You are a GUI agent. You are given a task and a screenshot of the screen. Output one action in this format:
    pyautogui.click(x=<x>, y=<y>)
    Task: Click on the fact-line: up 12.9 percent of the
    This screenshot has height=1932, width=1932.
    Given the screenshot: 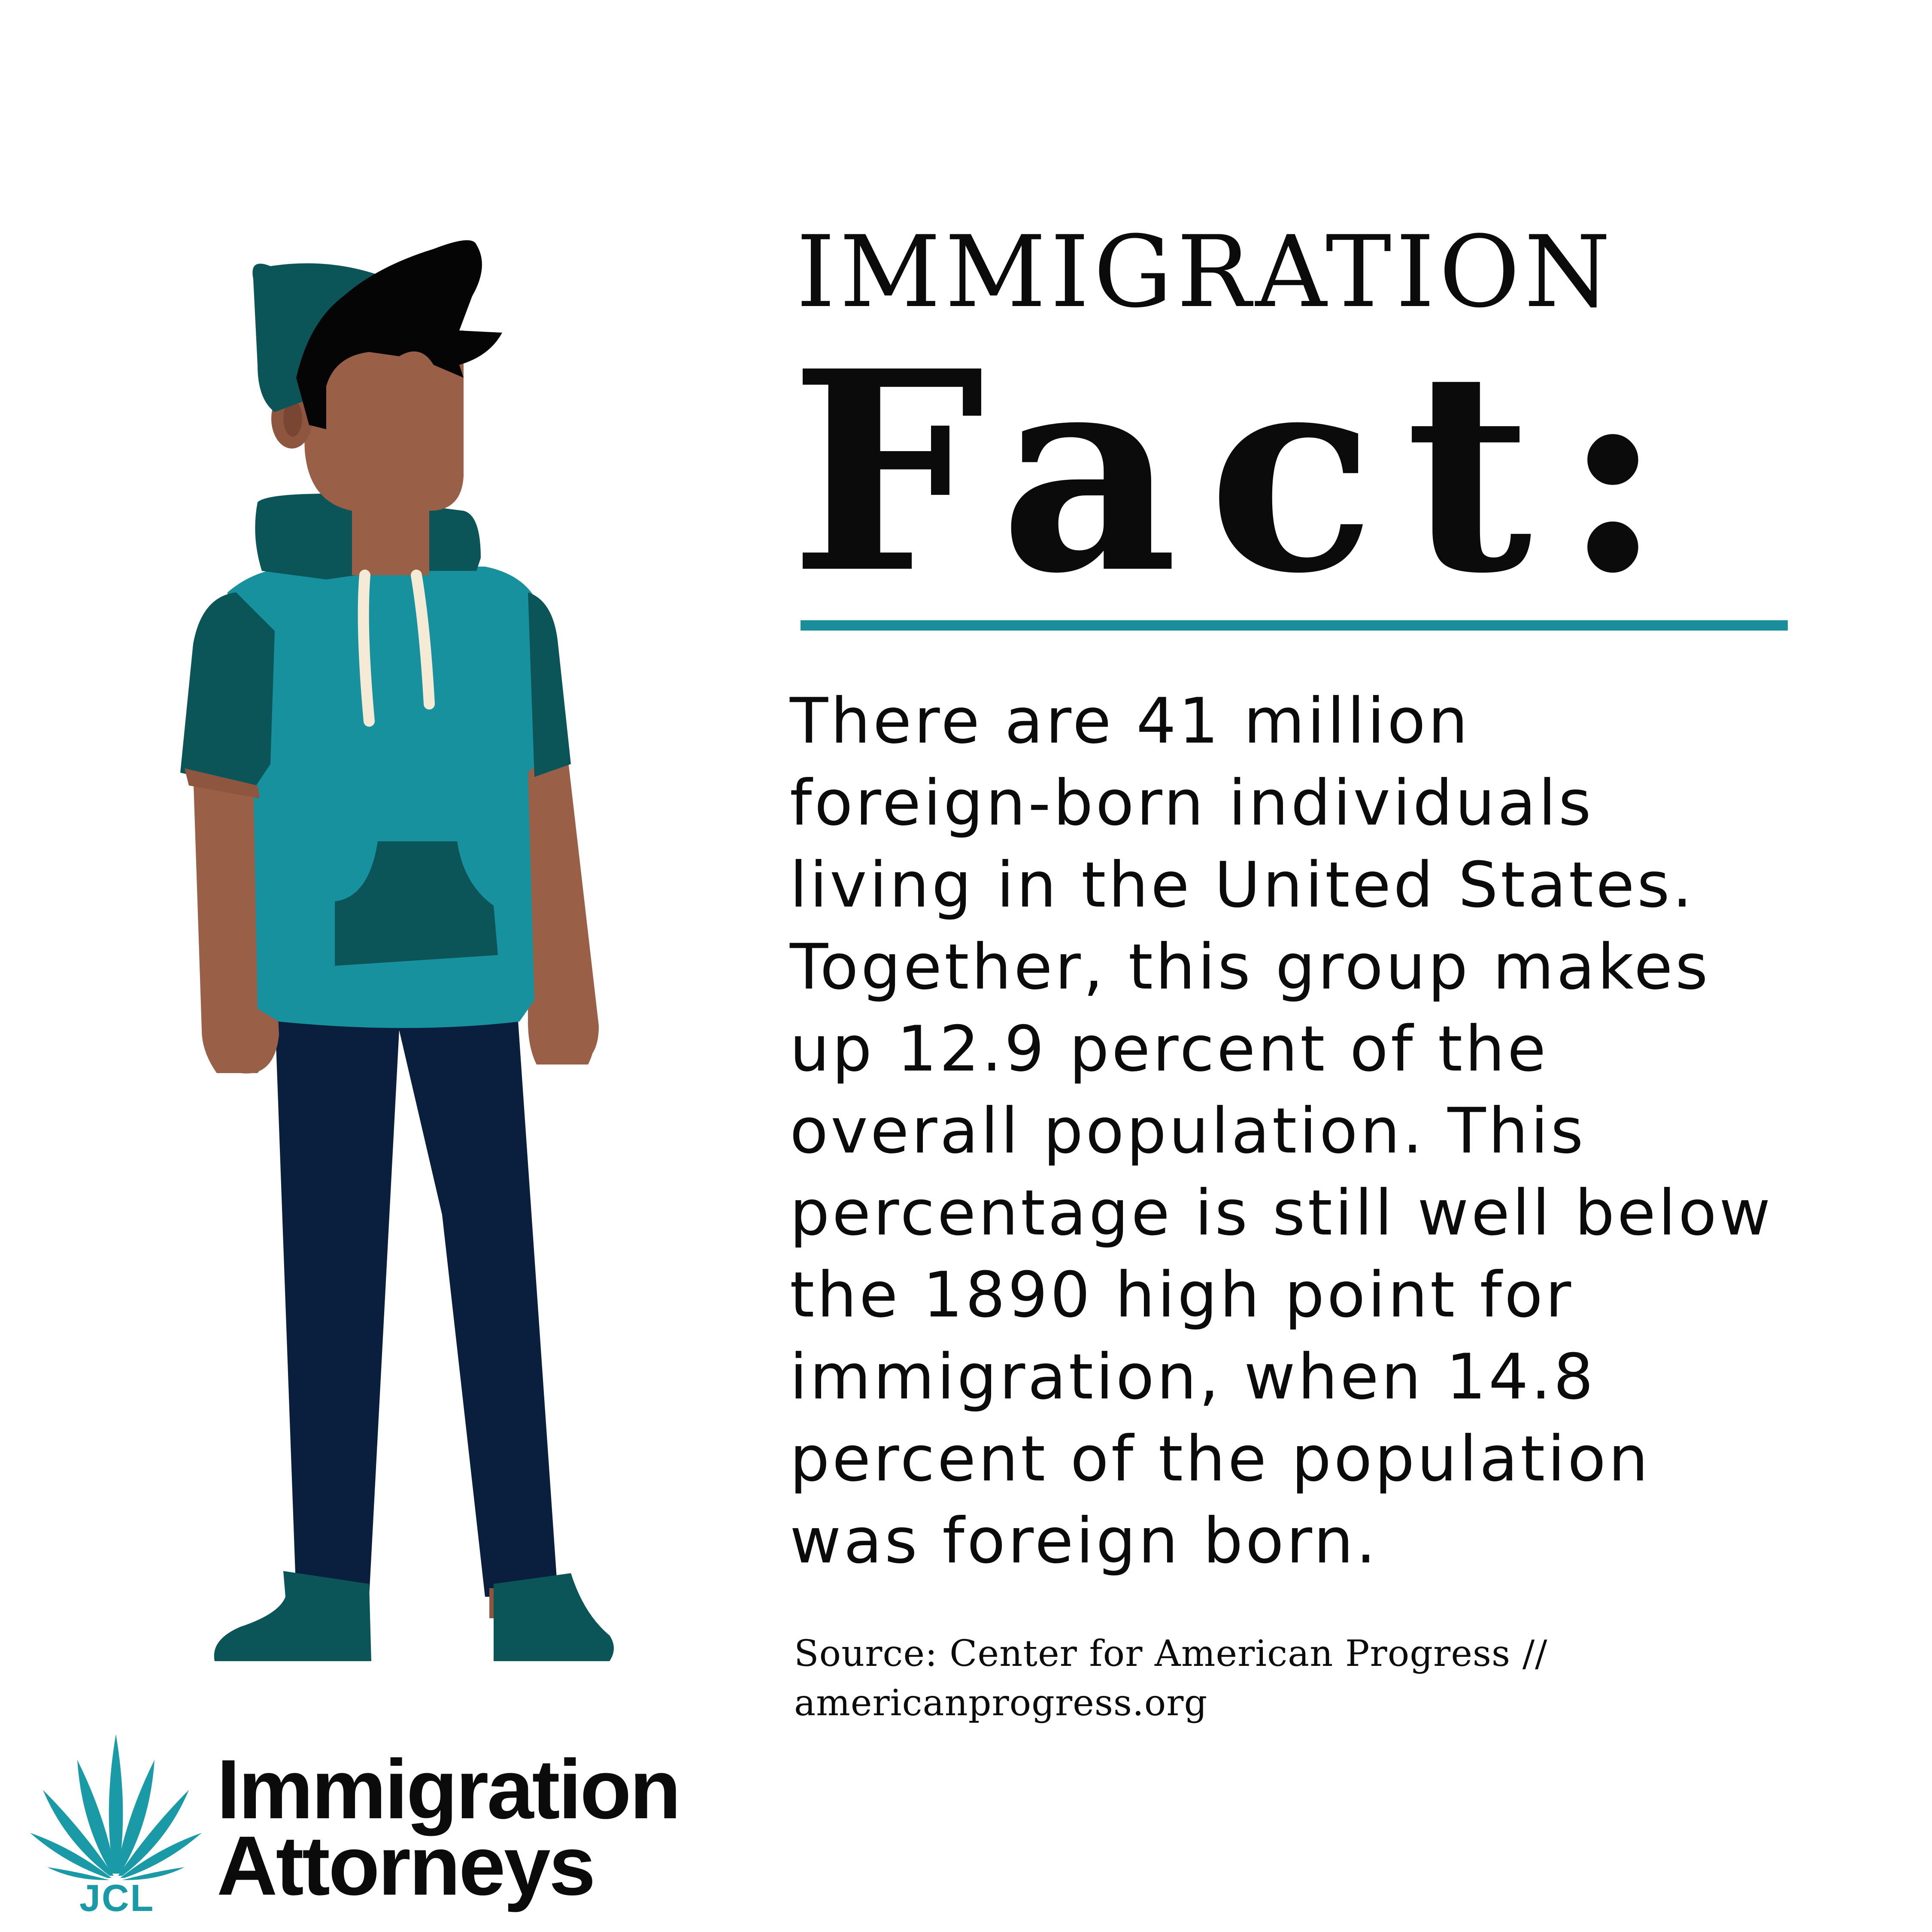 What is the action you would take?
    pyautogui.click(x=1169, y=1049)
    